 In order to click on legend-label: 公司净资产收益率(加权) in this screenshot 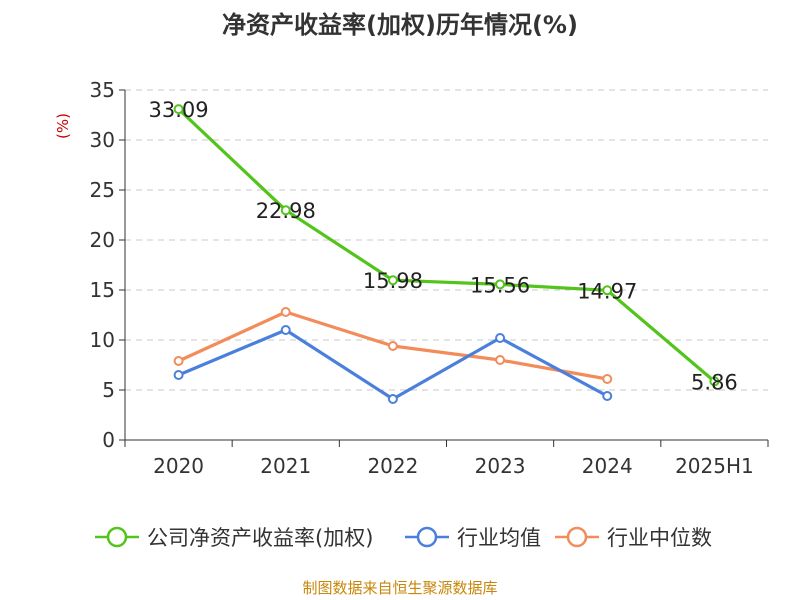, I will do `click(260, 538)`.